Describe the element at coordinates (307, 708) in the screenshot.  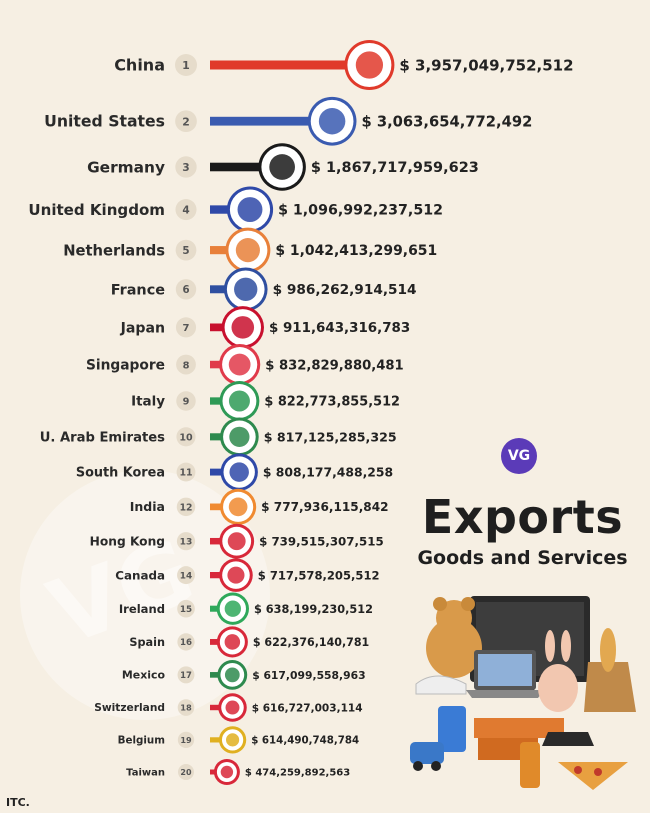
I see `value-label: $ 616,727,003,114` at that location.